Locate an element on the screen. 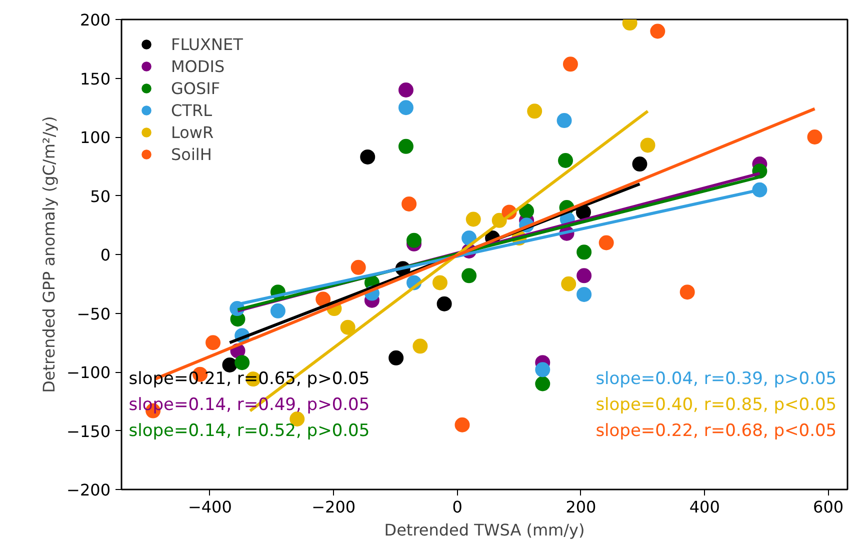 This screenshot has width=857, height=556. x-tick-label: 400 is located at coordinates (704, 507).